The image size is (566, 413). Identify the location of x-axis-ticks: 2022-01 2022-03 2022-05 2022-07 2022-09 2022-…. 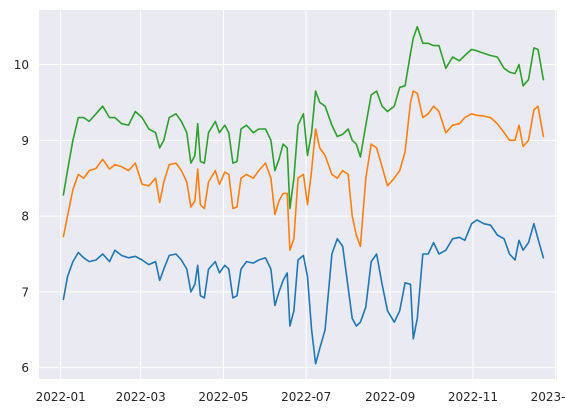
(301, 397).